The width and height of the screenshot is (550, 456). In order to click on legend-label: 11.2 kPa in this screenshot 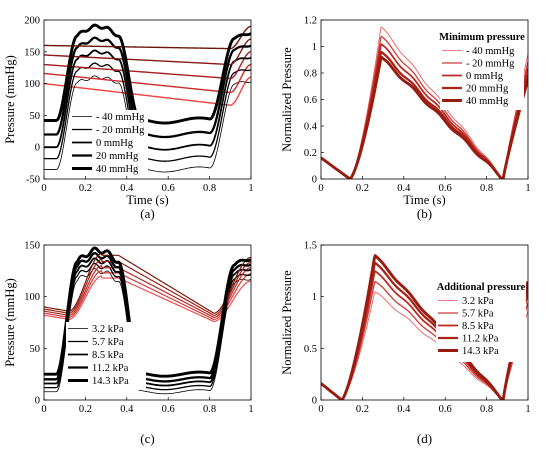, I will do `click(480, 339)`.